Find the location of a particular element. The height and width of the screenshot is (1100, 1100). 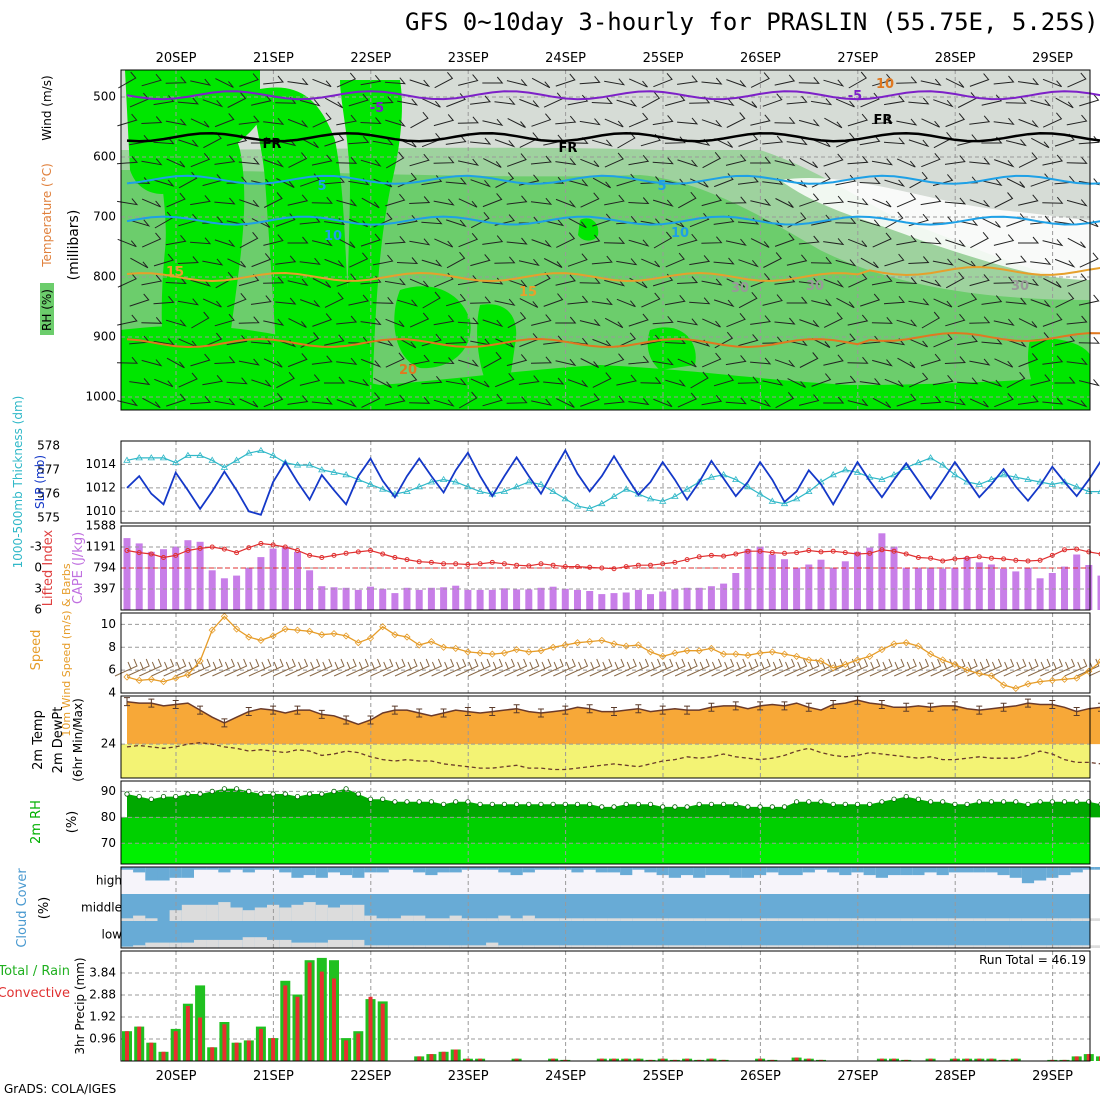

date-label-top: 20SEP is located at coordinates (176, 58).